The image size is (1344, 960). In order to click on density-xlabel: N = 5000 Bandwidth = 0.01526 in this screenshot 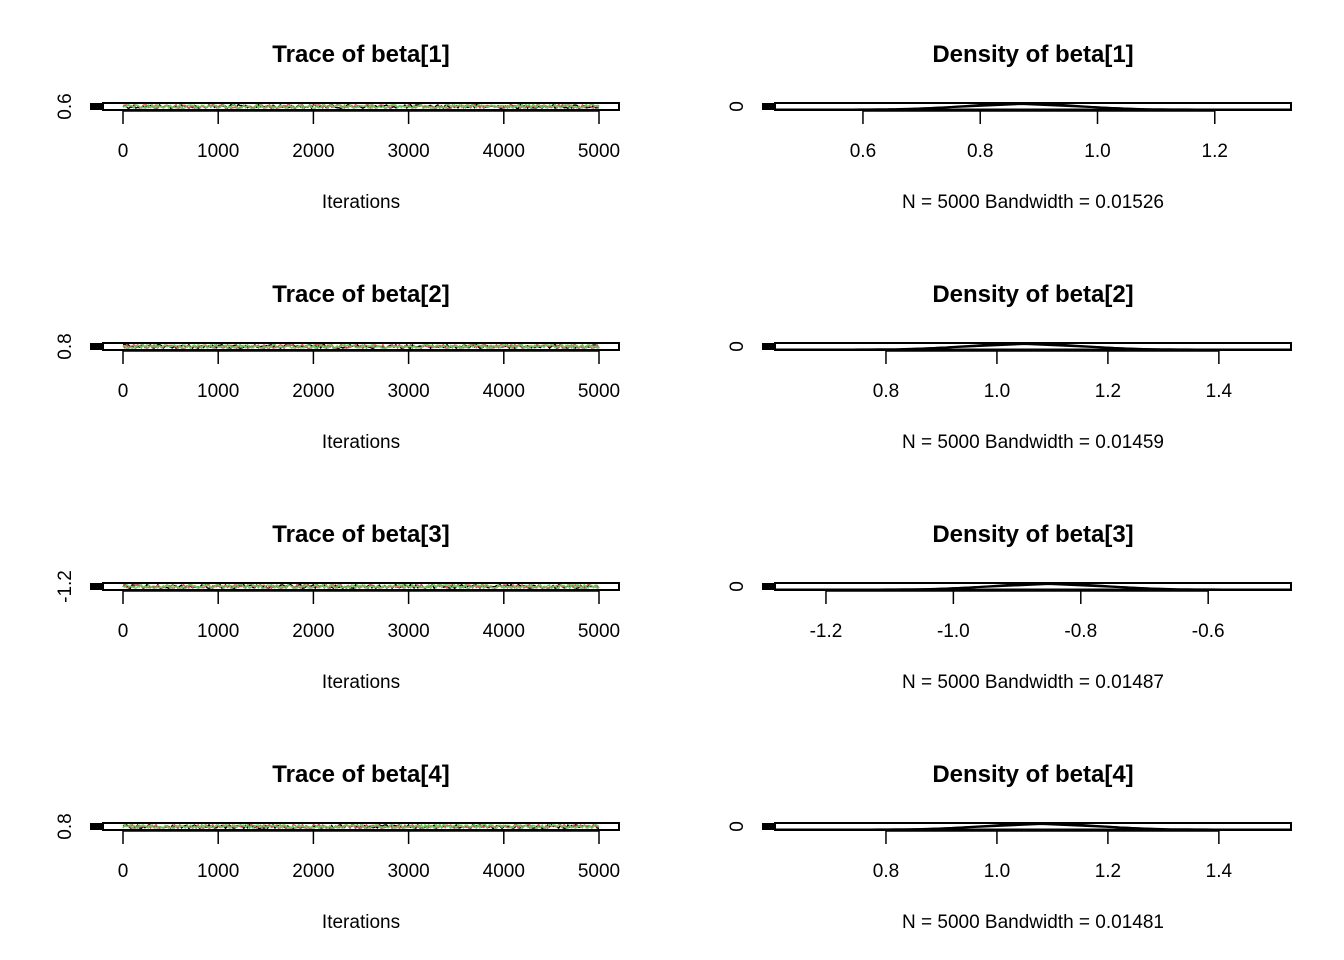, I will do `click(1033, 202)`.